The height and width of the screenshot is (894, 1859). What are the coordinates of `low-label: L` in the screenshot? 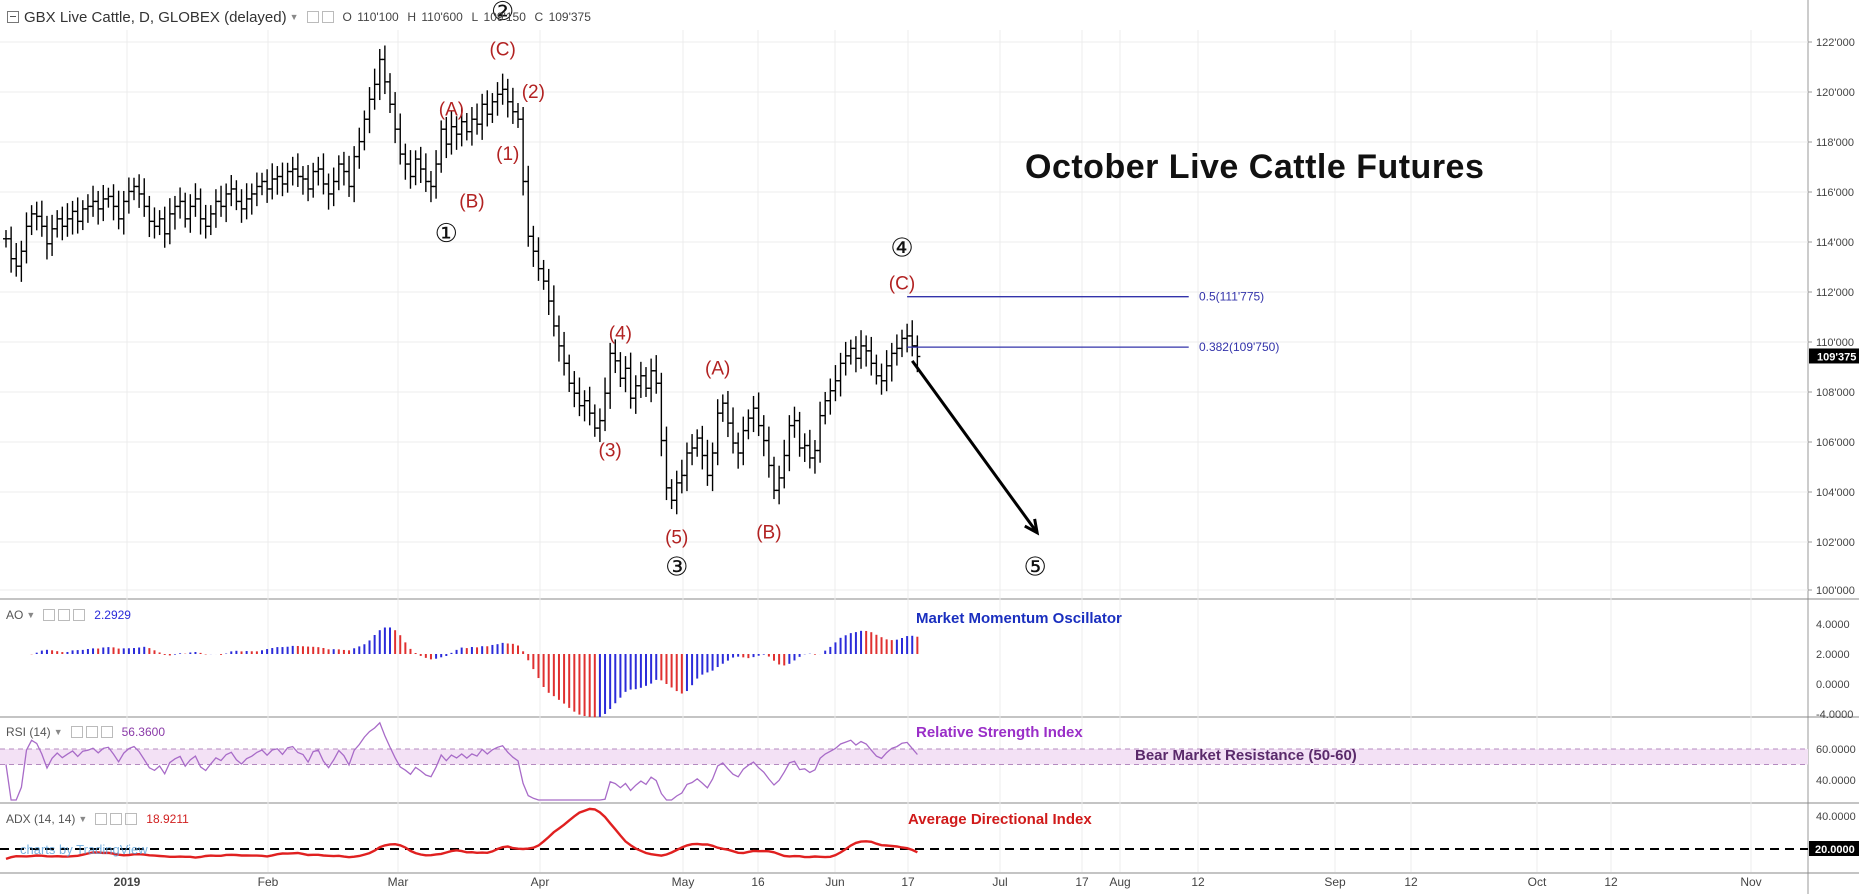 It's located at (475, 17).